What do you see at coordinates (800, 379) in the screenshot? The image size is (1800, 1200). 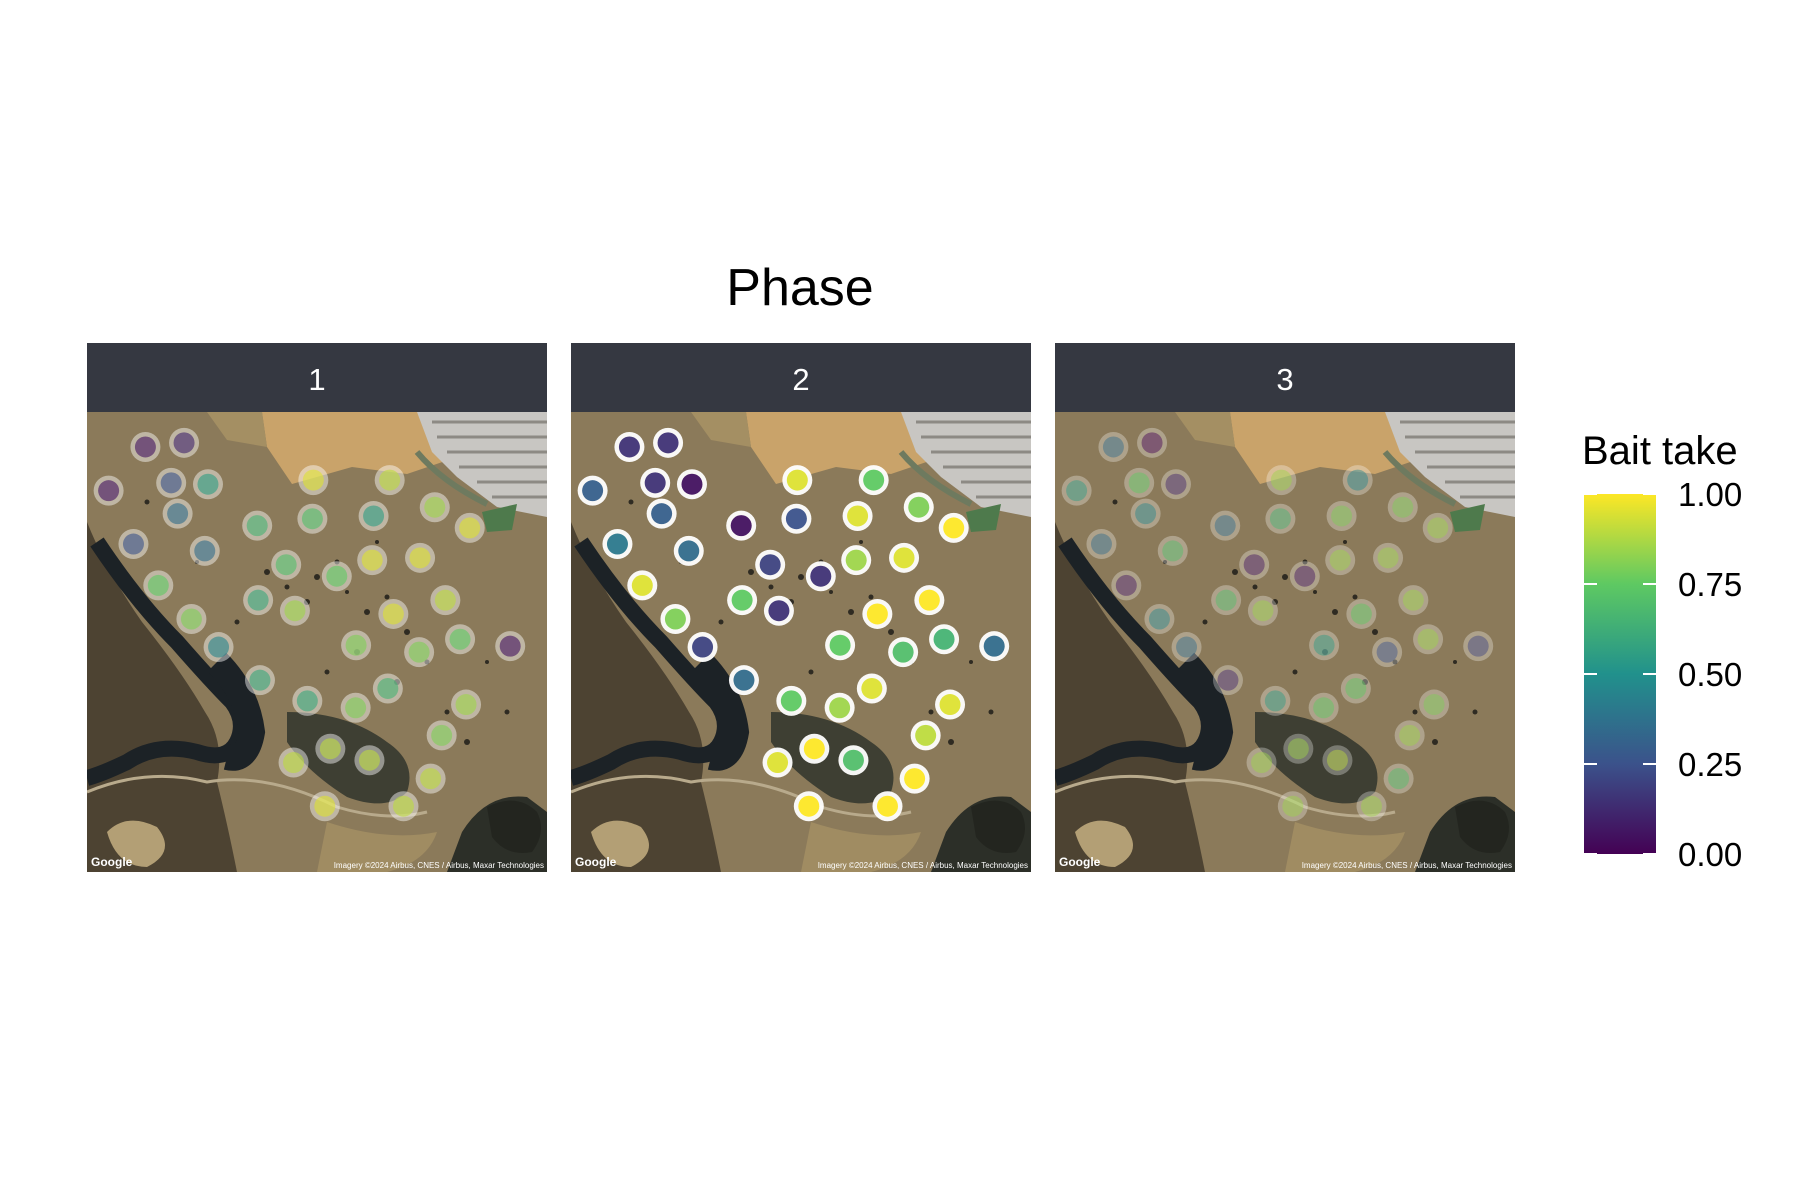 I see `facet-strip-label: 2` at bounding box center [800, 379].